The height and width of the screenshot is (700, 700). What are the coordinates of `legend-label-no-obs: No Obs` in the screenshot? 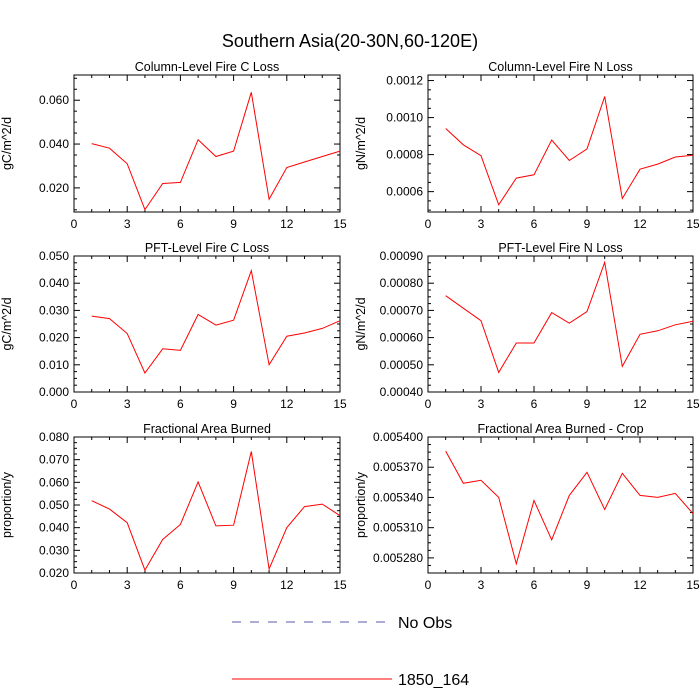 It's located at (425, 623).